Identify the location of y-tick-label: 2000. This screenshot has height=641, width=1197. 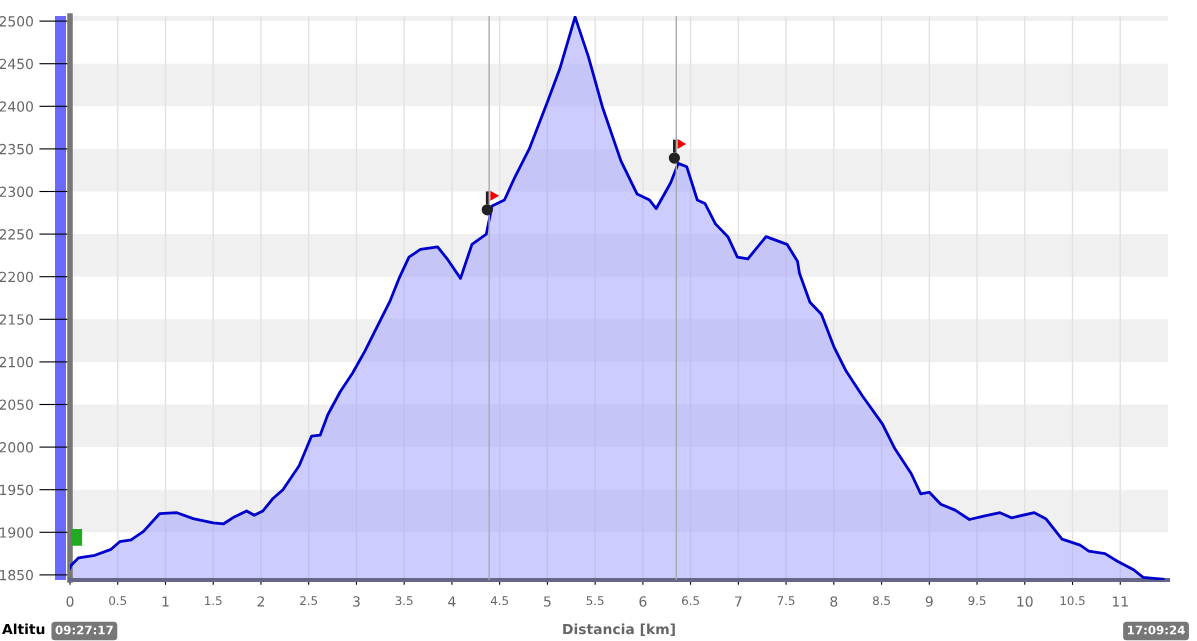
(16, 447).